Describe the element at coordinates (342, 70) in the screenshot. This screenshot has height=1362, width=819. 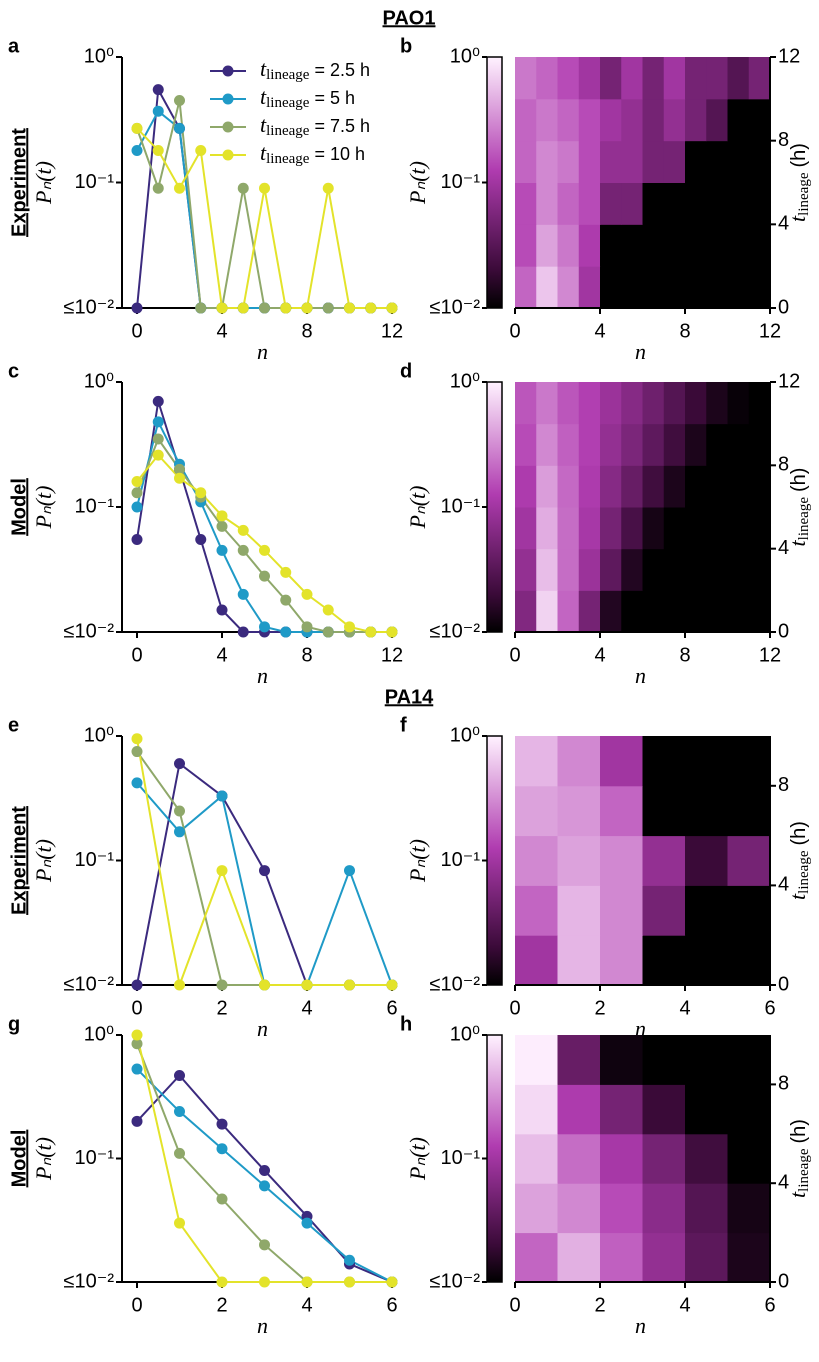
I see `legend-text: = 2.5 h` at that location.